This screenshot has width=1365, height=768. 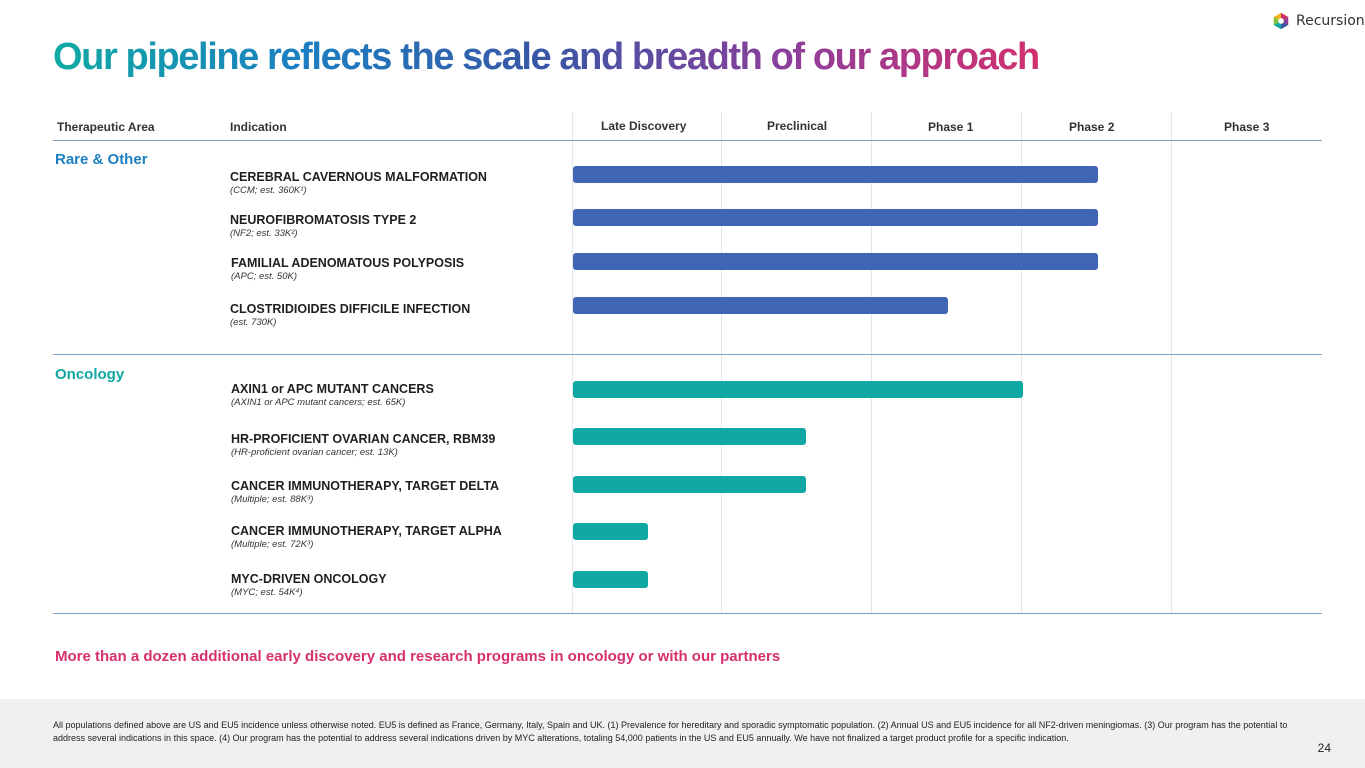 I want to click on indication-detail: (MYC; est. 54K⁴), so click(x=267, y=592).